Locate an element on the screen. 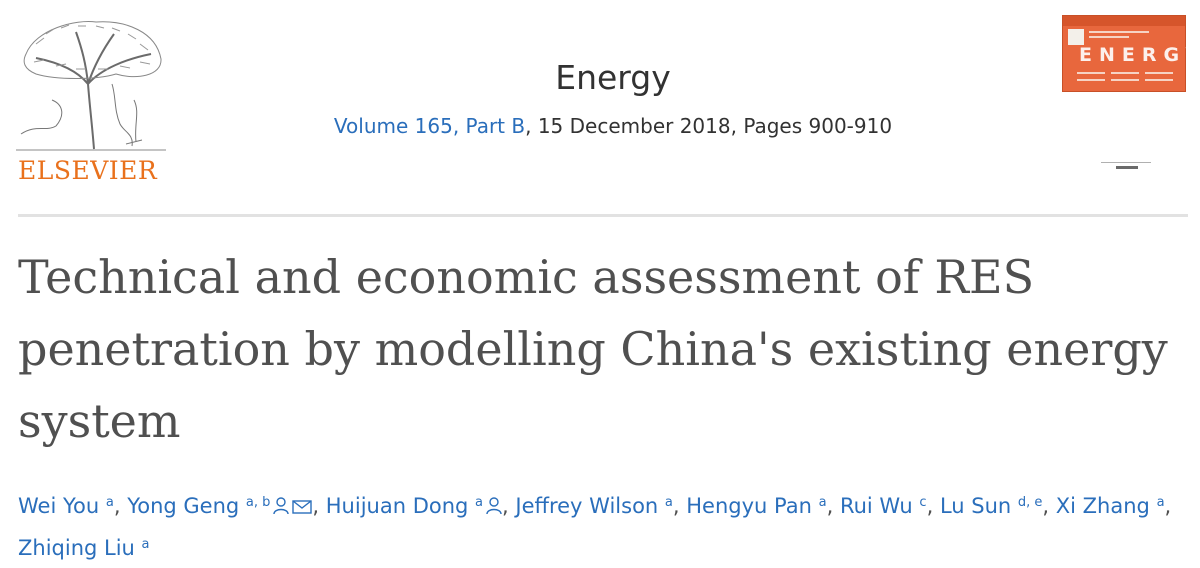 The width and height of the screenshot is (1200, 568). cover-footer-mark is located at coordinates (1126, 165).